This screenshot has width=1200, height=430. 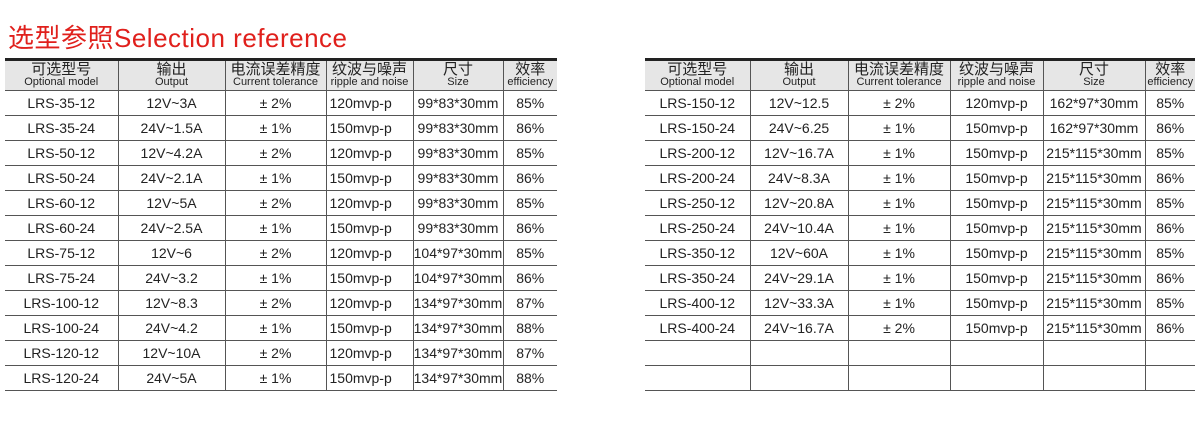 I want to click on cell-size: 104*97*30mm, so click(x=458, y=253).